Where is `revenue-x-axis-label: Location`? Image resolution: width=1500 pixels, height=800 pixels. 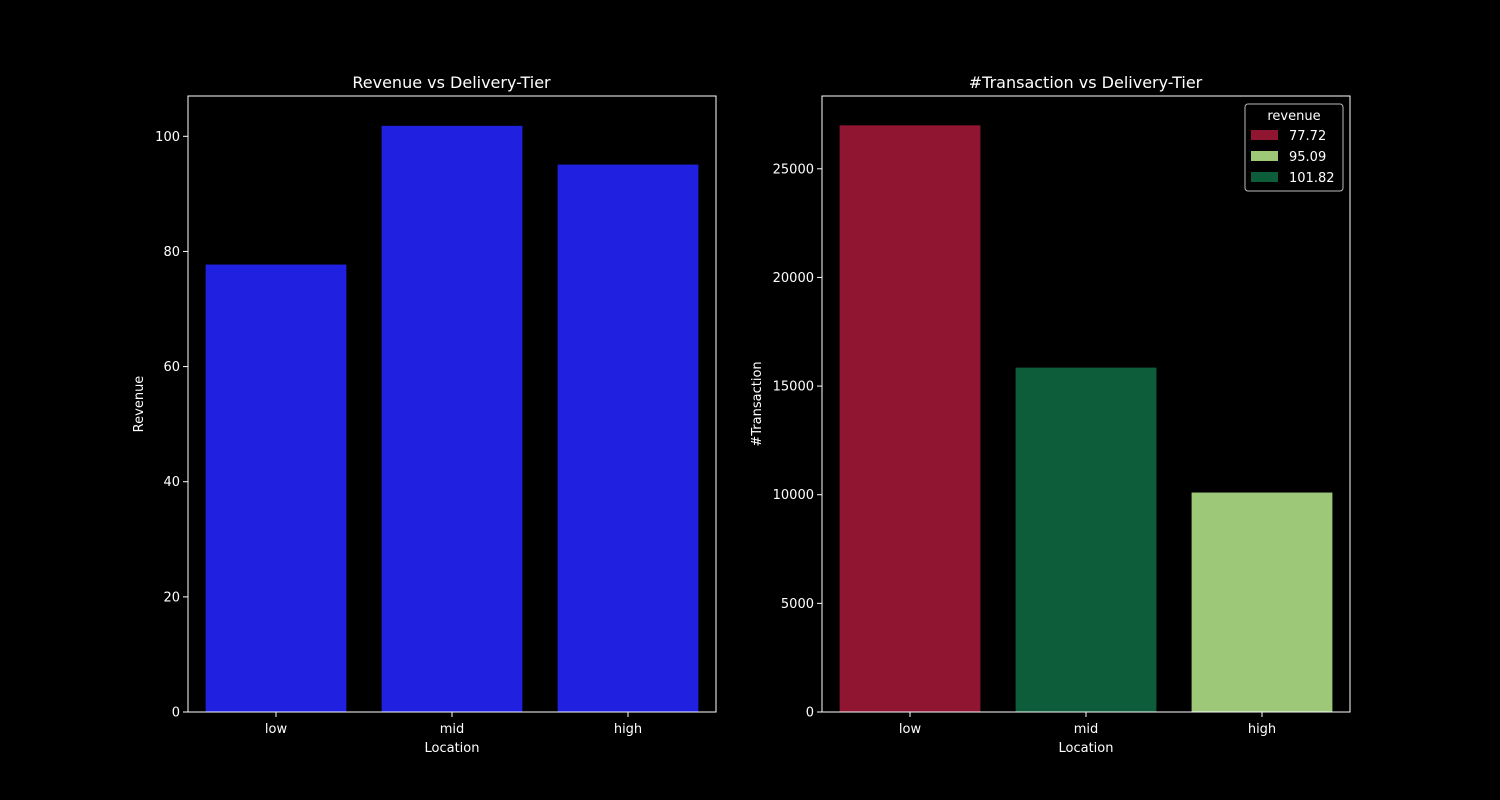 revenue-x-axis-label: Location is located at coordinates (452, 748).